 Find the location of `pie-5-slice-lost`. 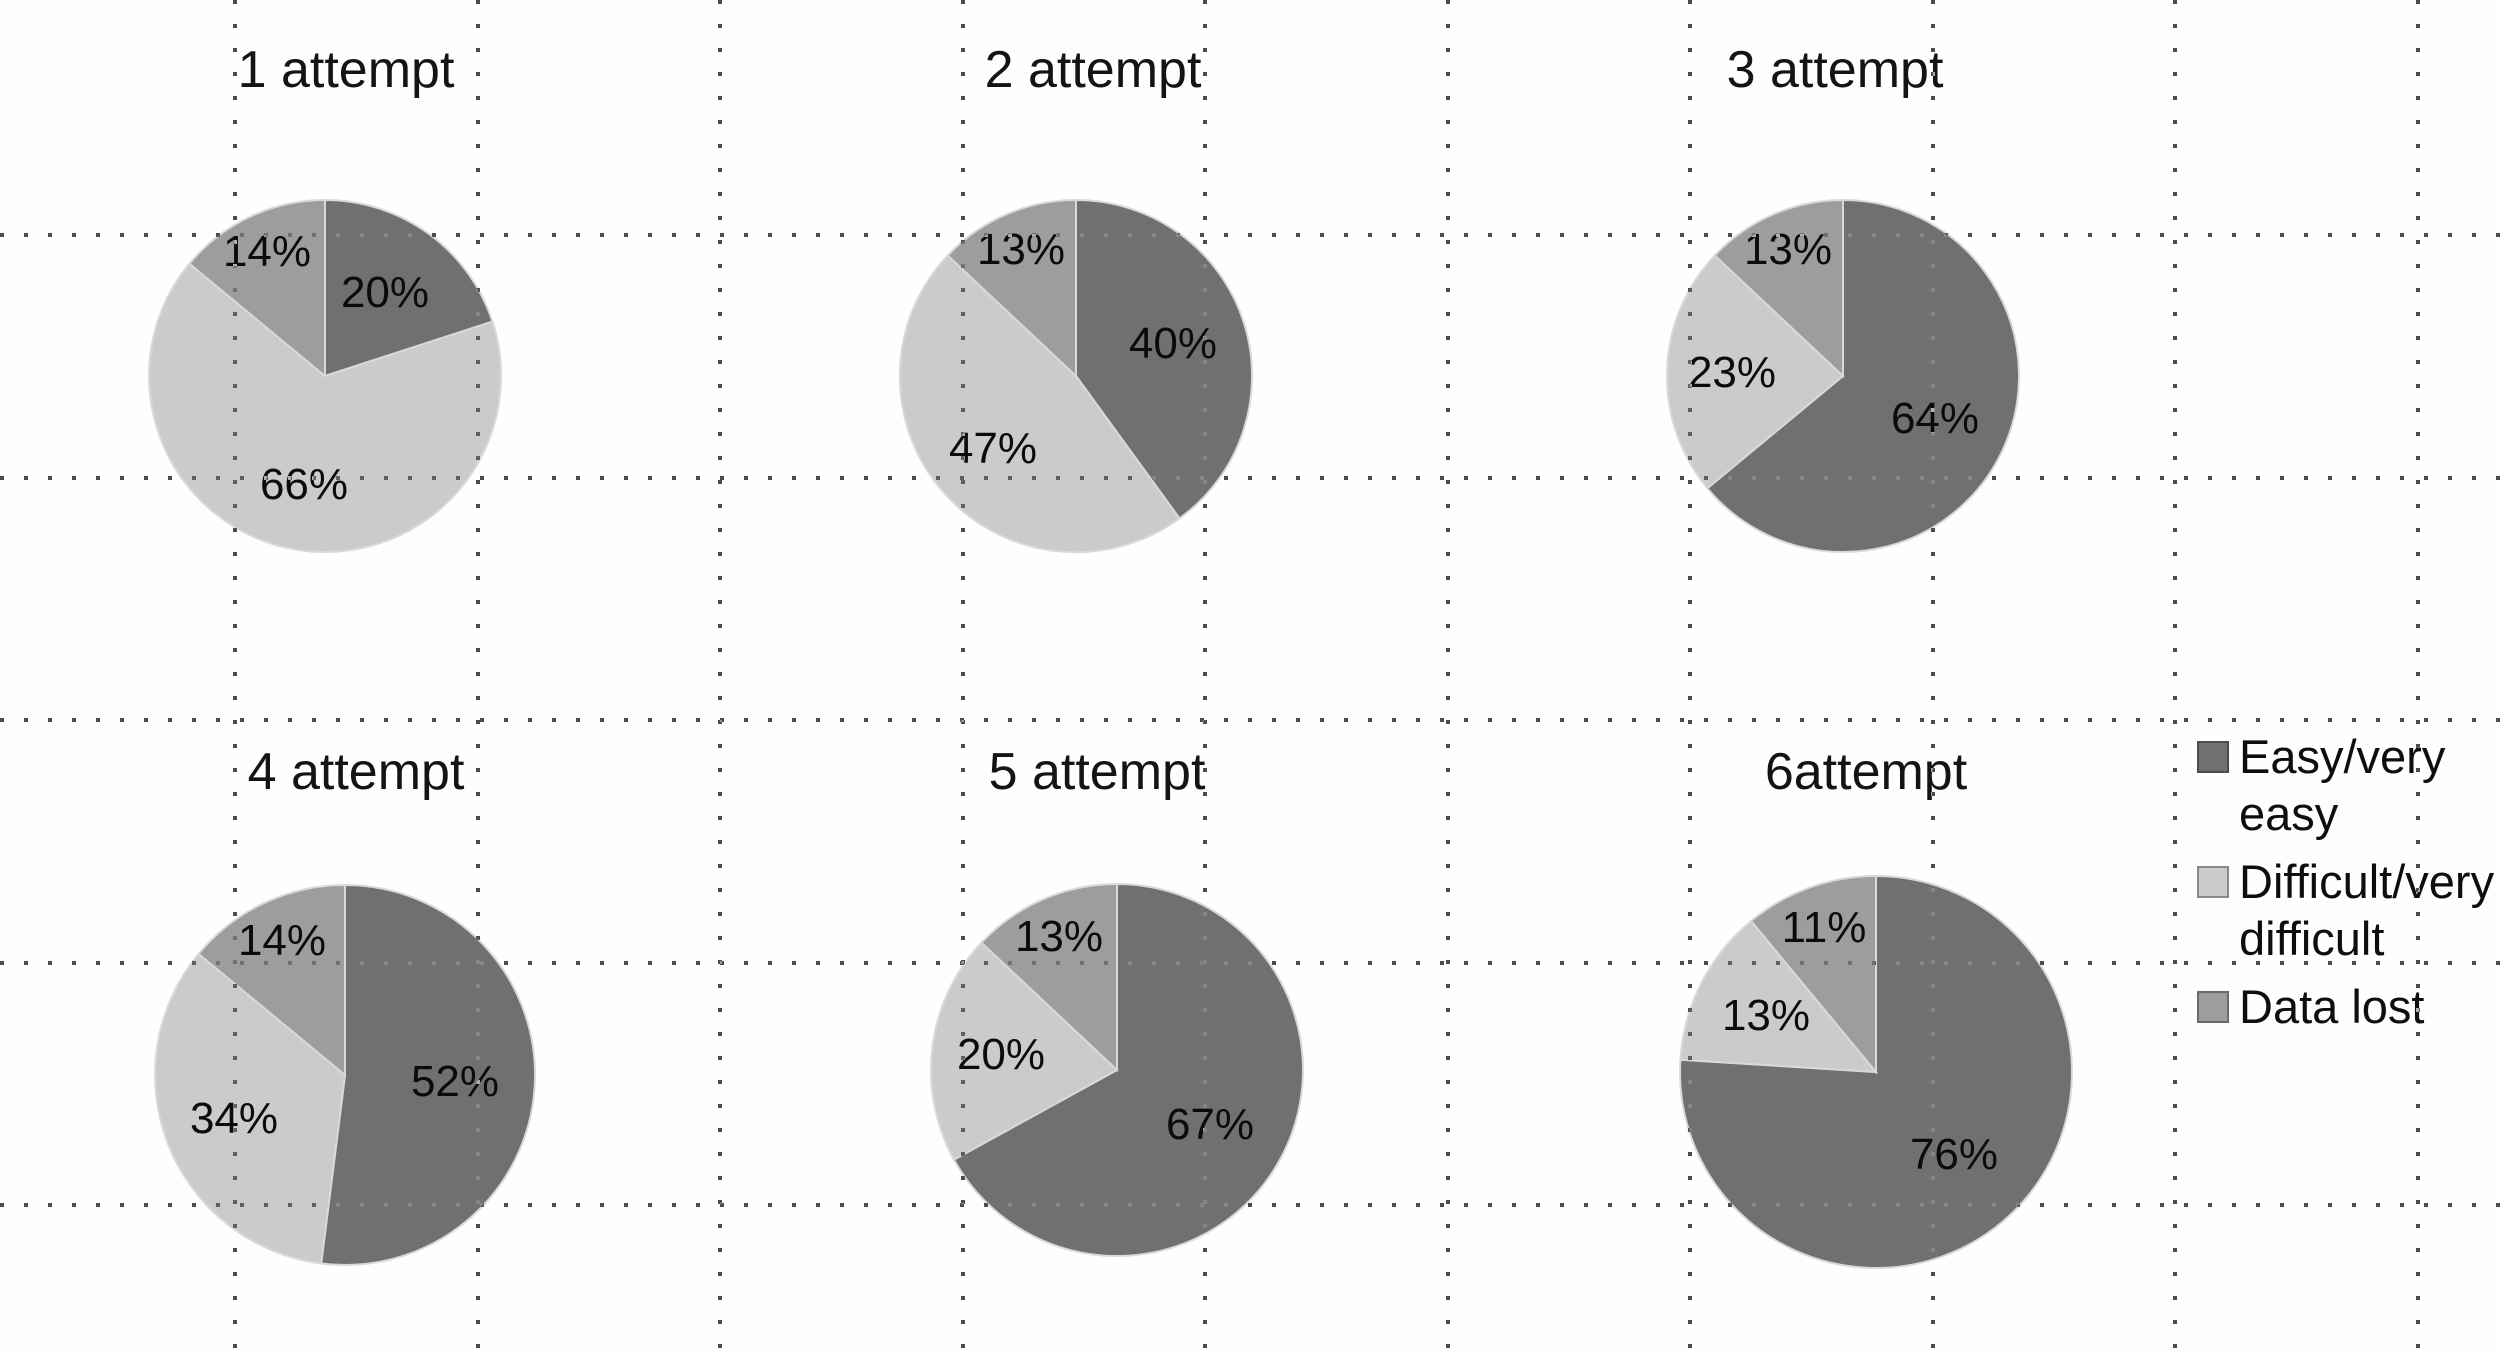

pie-5-slice-lost is located at coordinates (1048, 977).